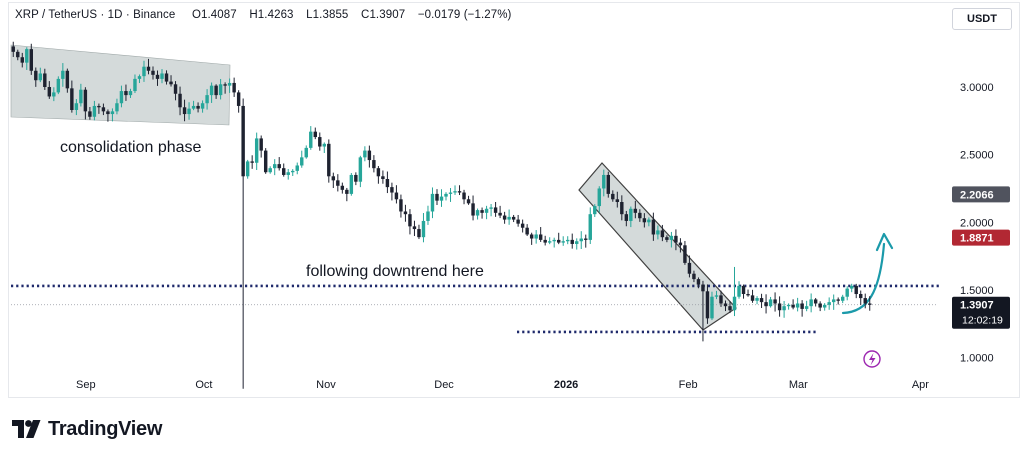 The image size is (1024, 456). Describe the element at coordinates (982, 19) in the screenshot. I see `currency-button: USDT` at that location.